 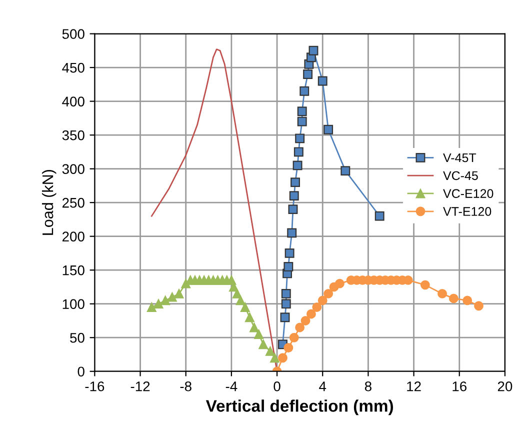 What do you see at coordinates (414, 386) in the screenshot?
I see `x-tick-label: 12` at bounding box center [414, 386].